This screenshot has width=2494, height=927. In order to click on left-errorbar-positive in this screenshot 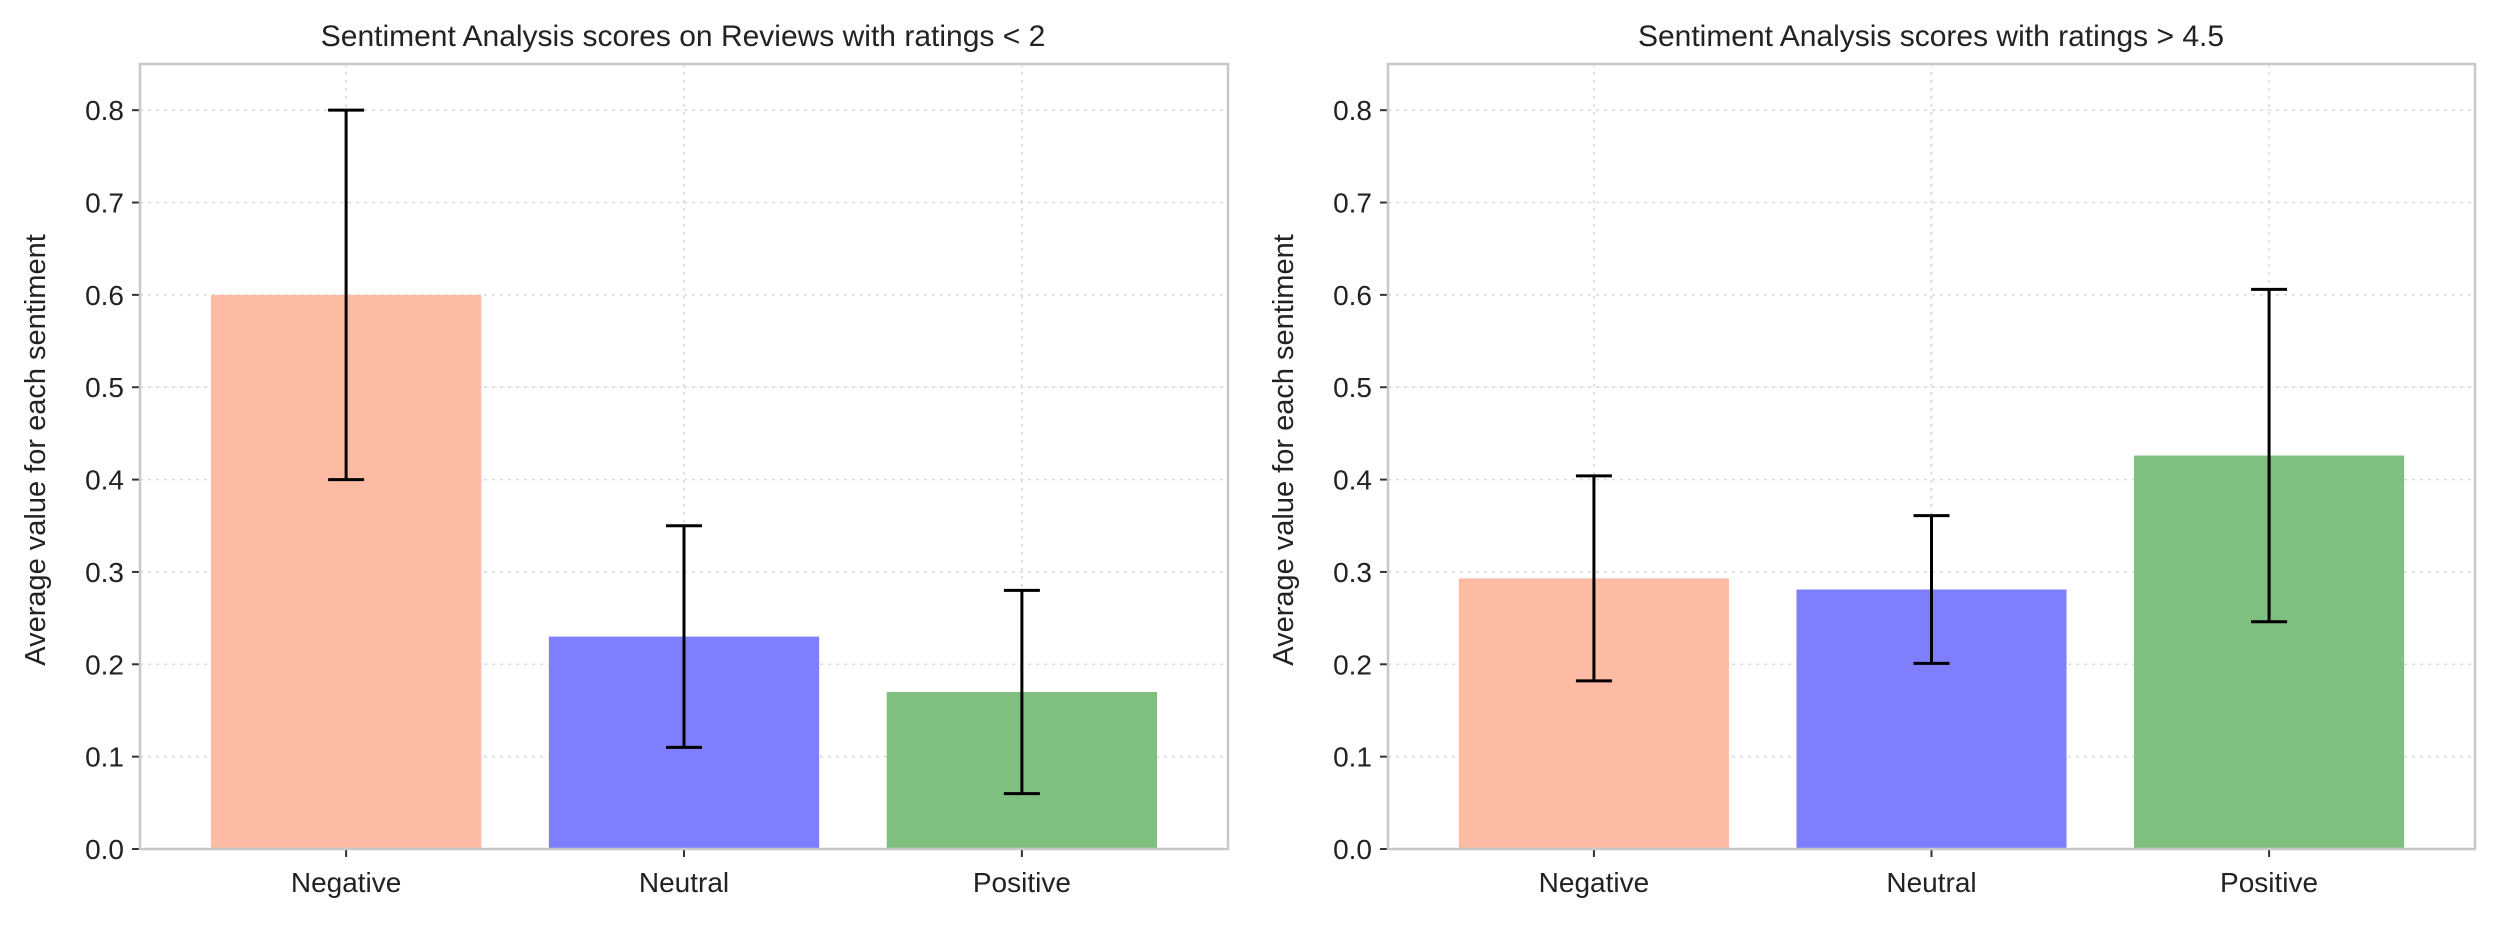, I will do `click(1021, 692)`.